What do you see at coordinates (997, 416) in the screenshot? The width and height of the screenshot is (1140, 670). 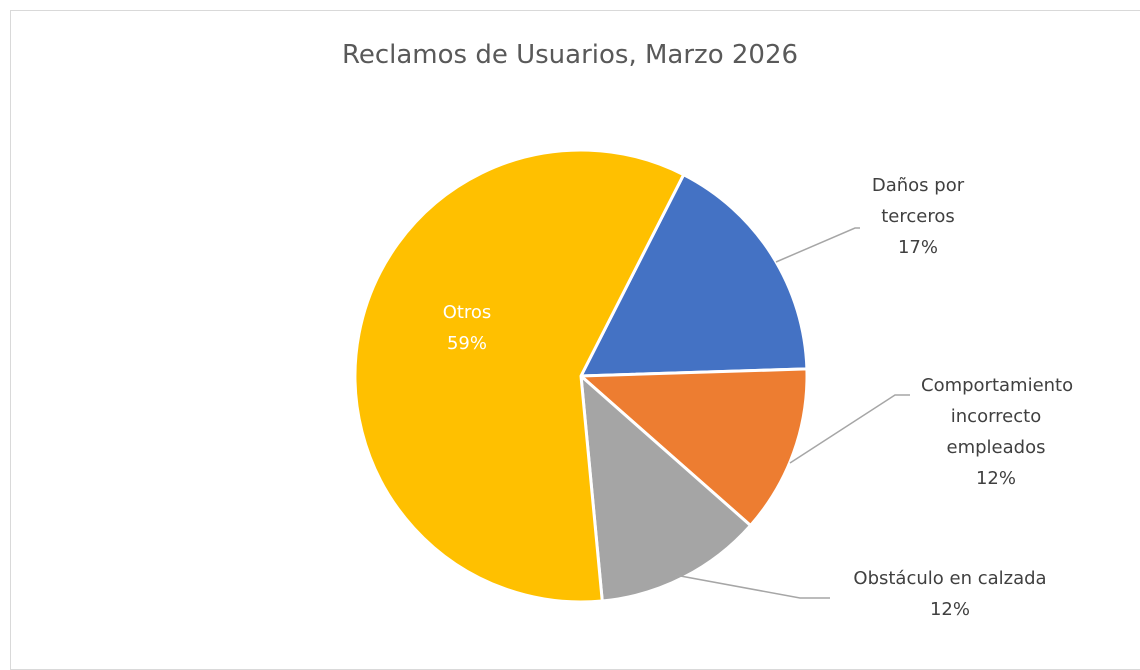 I see `category-label: Comportamiento incorrecto empleados` at bounding box center [997, 416].